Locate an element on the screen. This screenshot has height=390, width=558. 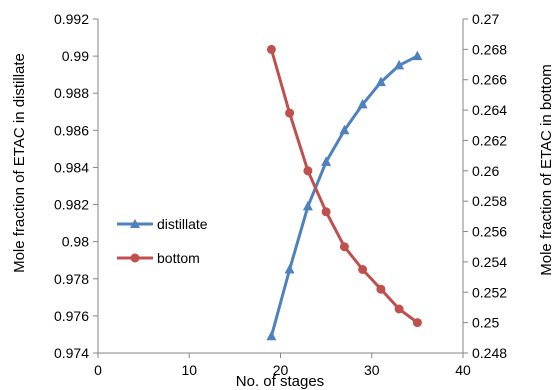
left-y-tick-label: 0.98 is located at coordinates (75, 242).